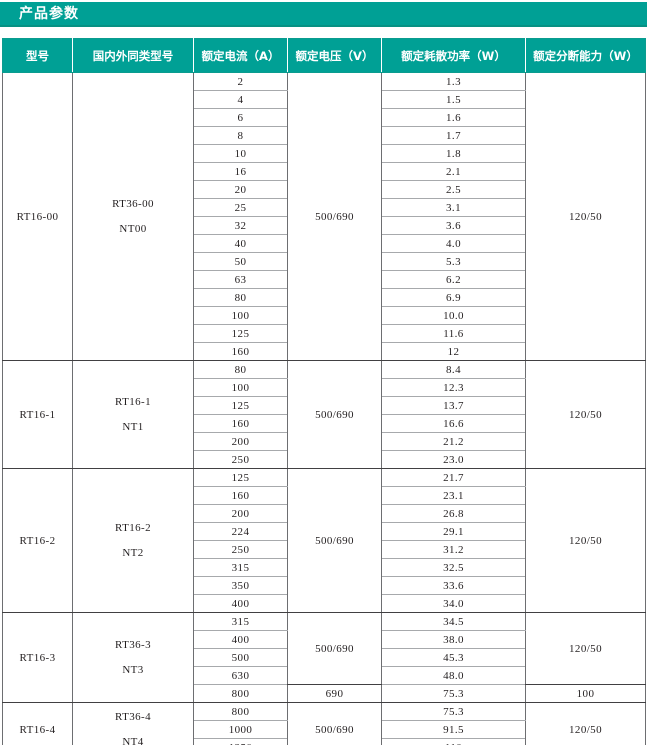 This screenshot has width=647, height=745. What do you see at coordinates (324, 117) in the screenshot?
I see `table-row: 6 1.6` at bounding box center [324, 117].